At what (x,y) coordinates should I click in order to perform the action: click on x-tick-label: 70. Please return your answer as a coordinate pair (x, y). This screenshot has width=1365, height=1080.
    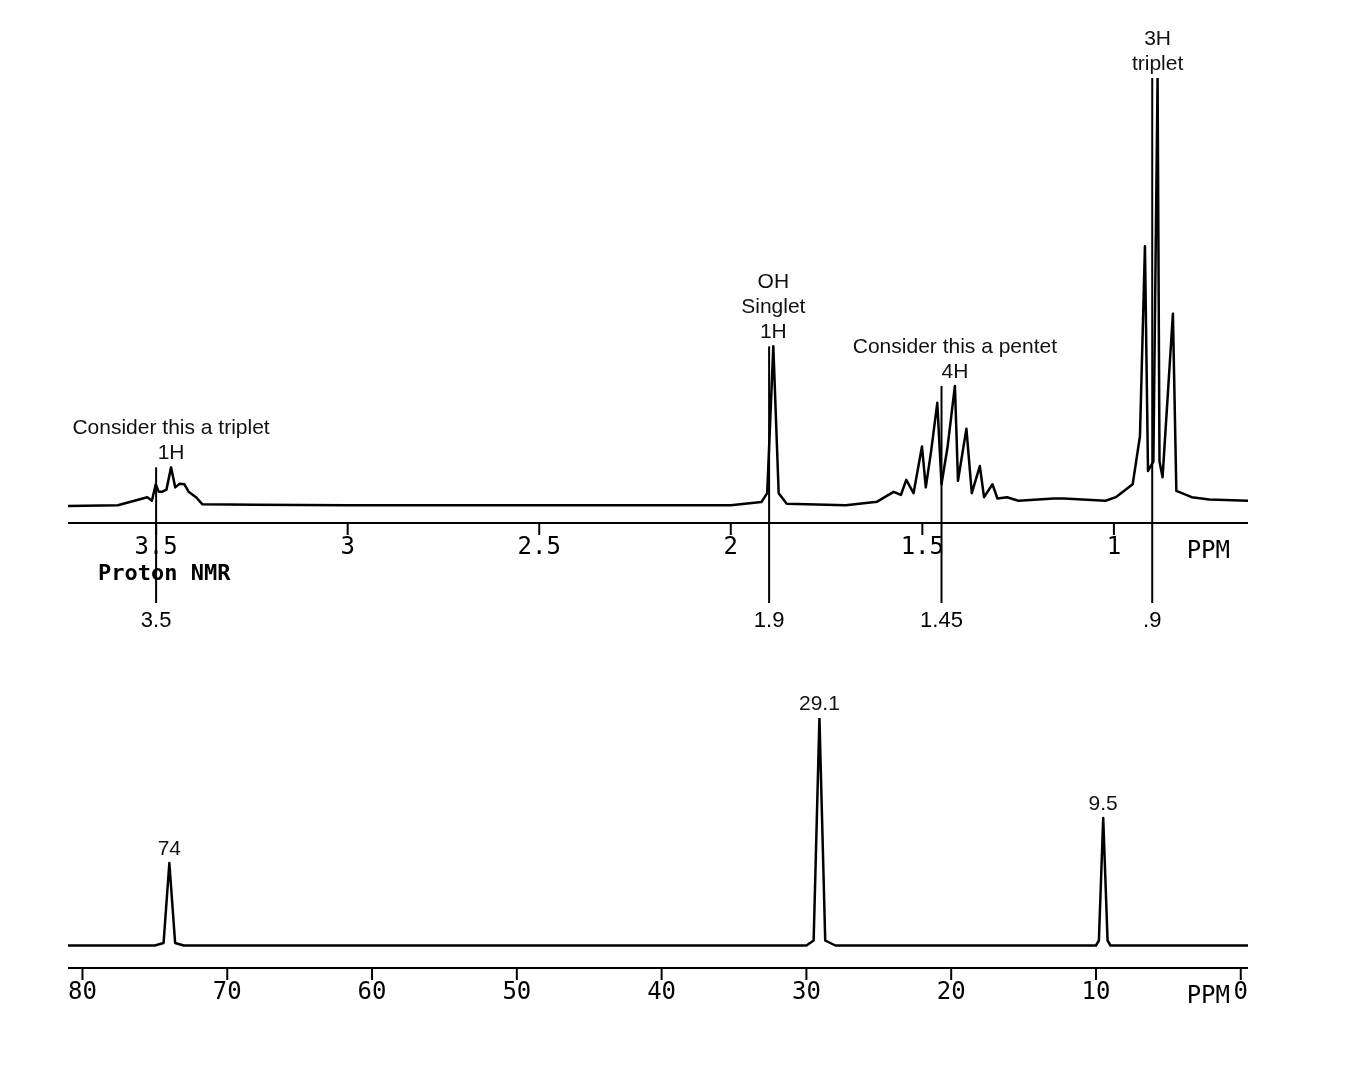
    Looking at the image, I should click on (227, 991).